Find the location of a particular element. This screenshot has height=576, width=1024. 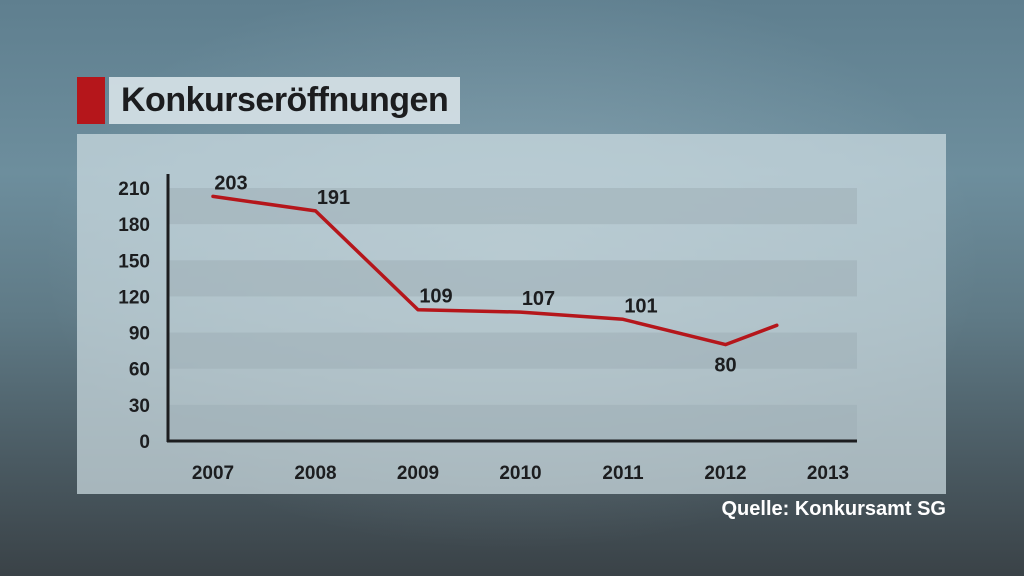

x-tick-label: 2012 is located at coordinates (725, 473).